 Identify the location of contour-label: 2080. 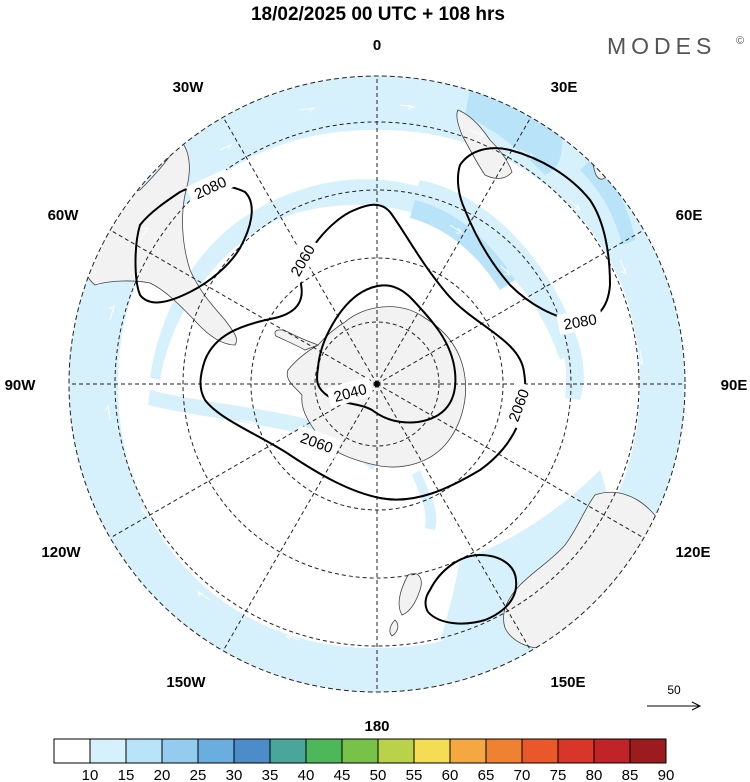
(580, 322).